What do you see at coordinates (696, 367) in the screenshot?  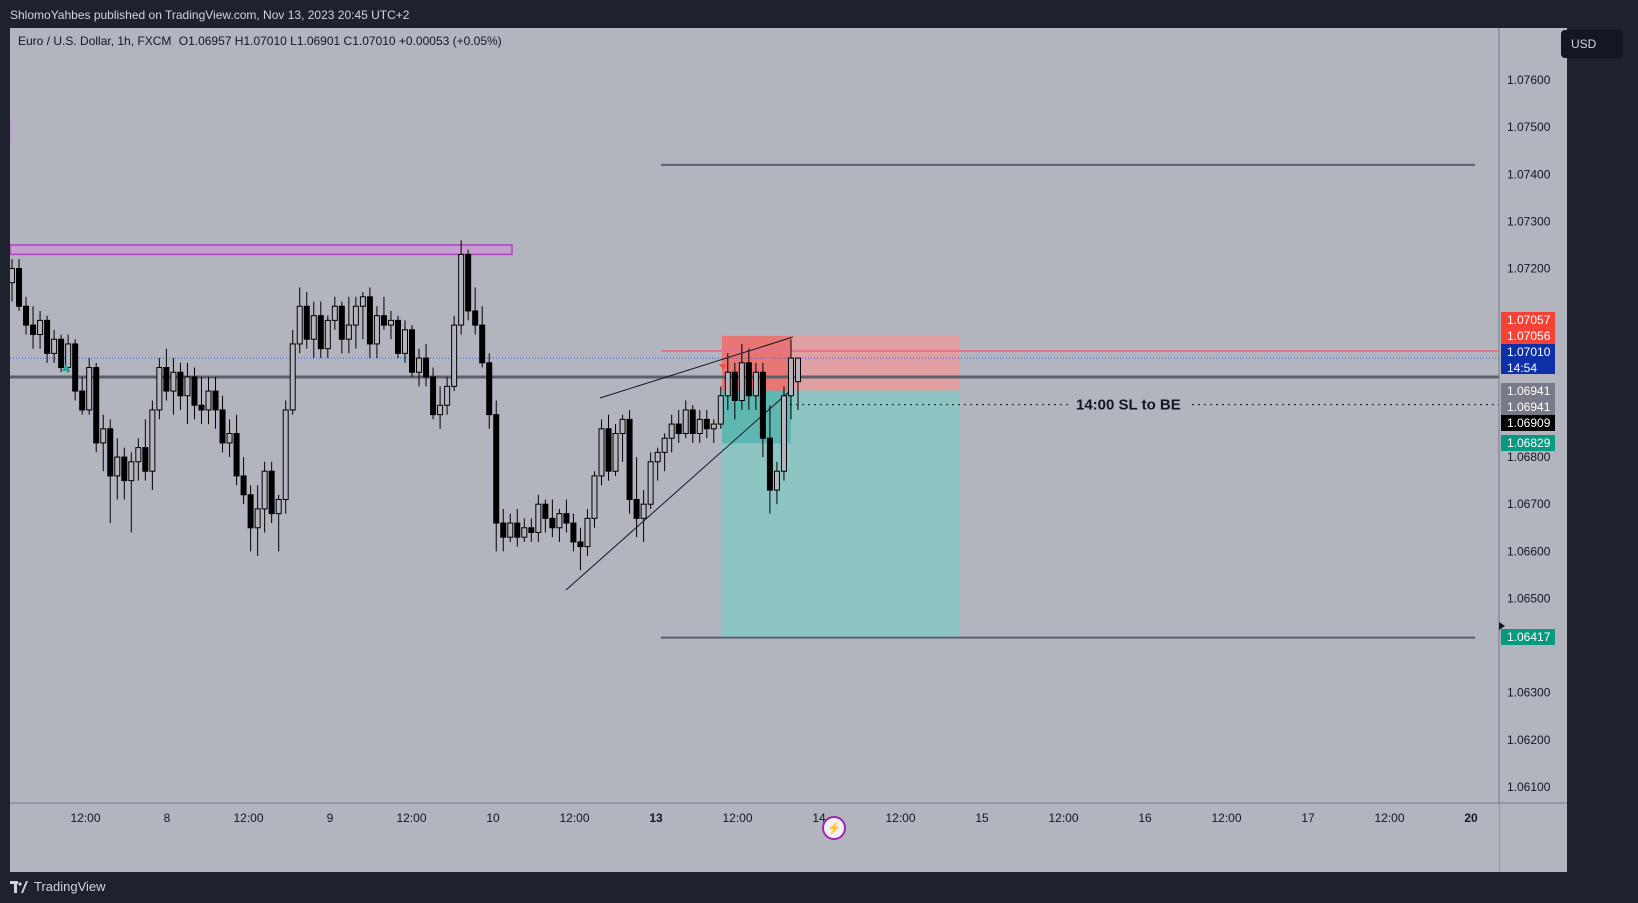 I see `wedge-upper-line` at bounding box center [696, 367].